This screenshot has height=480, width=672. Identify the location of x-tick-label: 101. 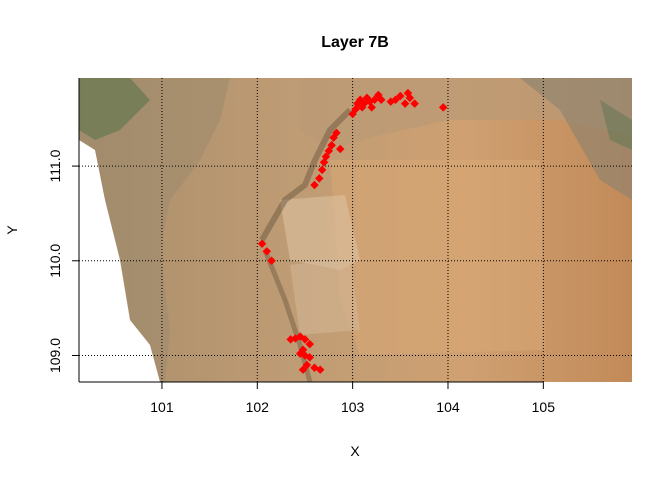
(162, 407).